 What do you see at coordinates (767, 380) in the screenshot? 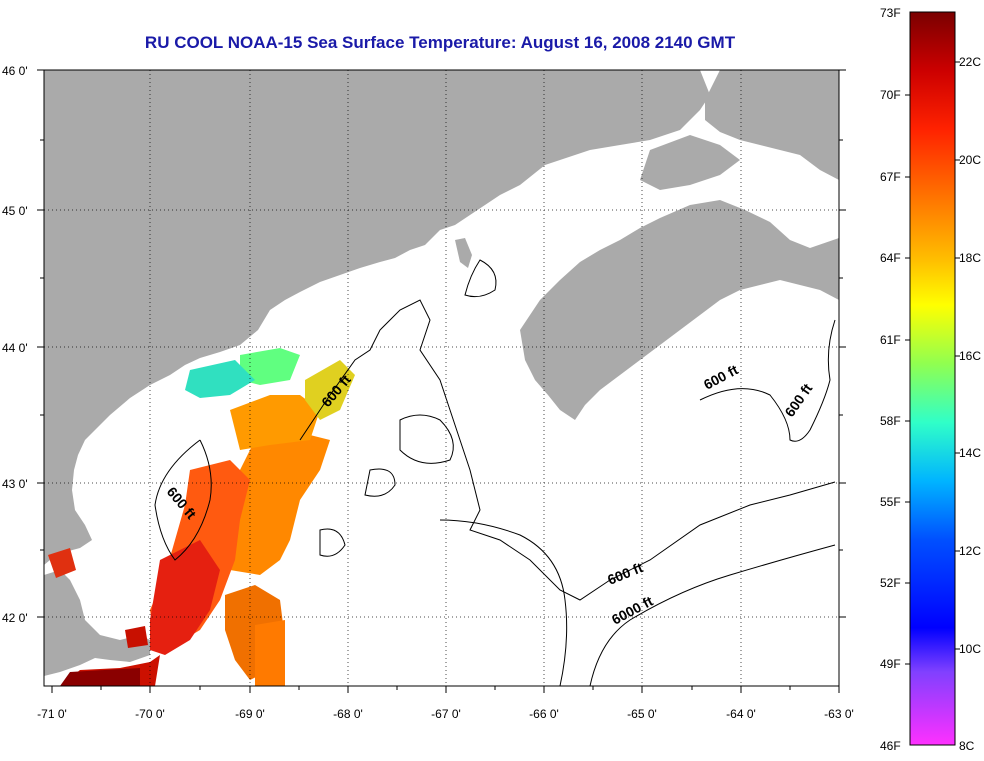
I see `contour-600-east` at bounding box center [767, 380].